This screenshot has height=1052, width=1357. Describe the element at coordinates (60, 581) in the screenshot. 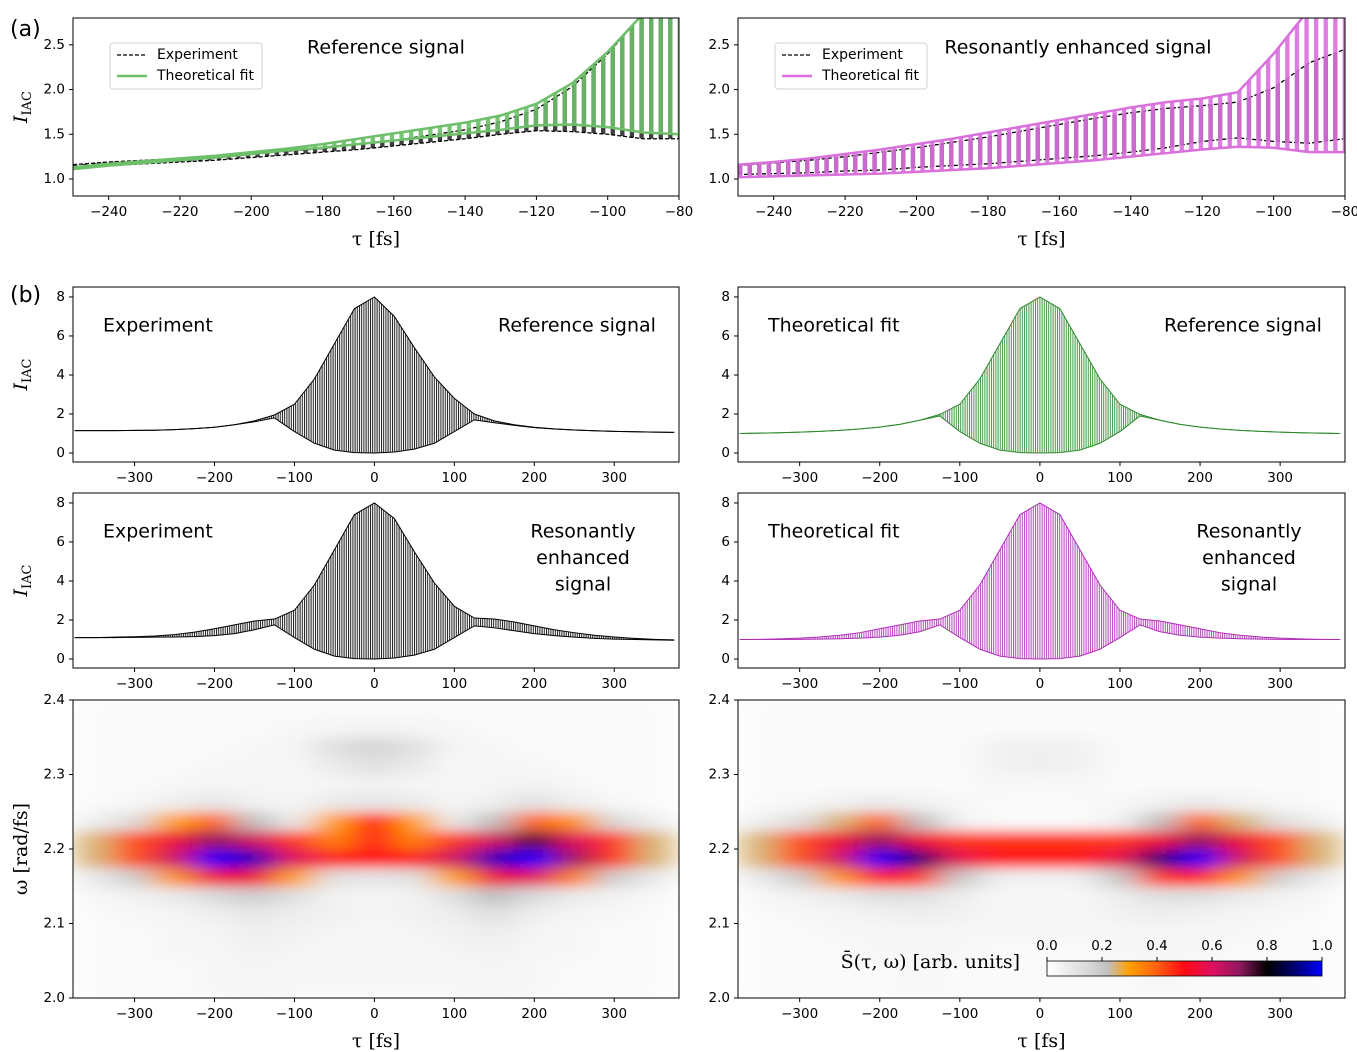

I see `y-tick-label: 4` at that location.